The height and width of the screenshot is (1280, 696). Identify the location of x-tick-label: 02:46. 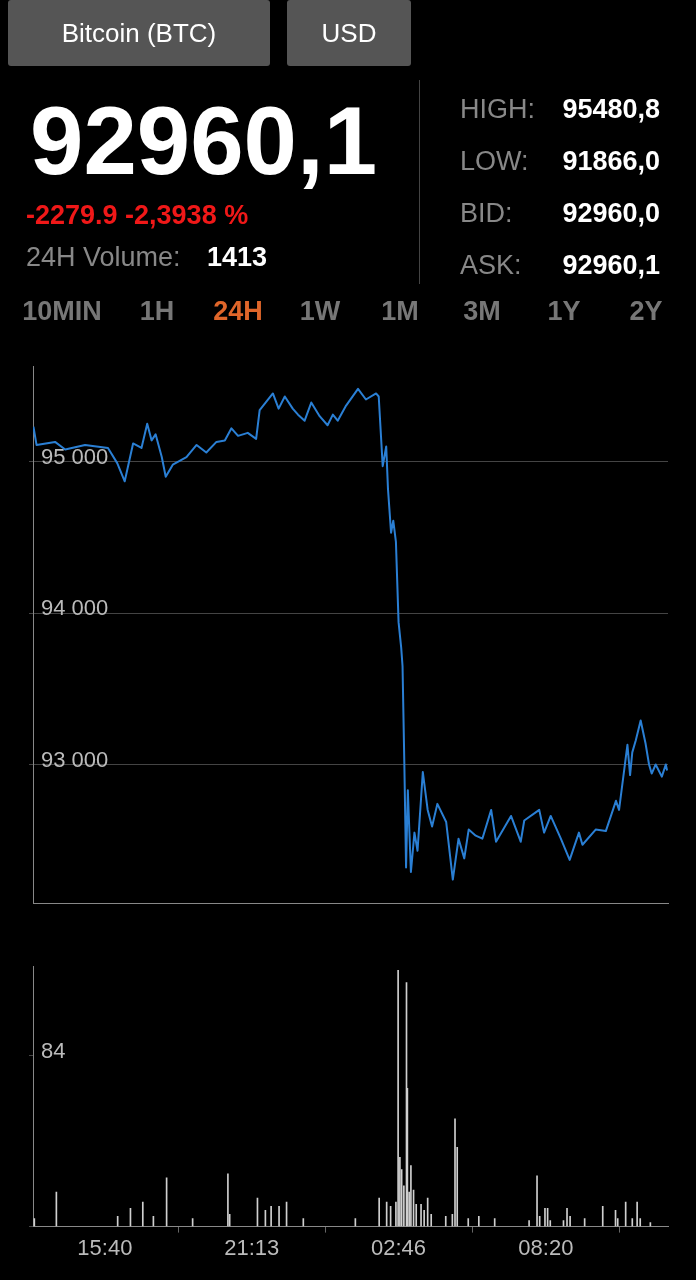
(399, 1247).